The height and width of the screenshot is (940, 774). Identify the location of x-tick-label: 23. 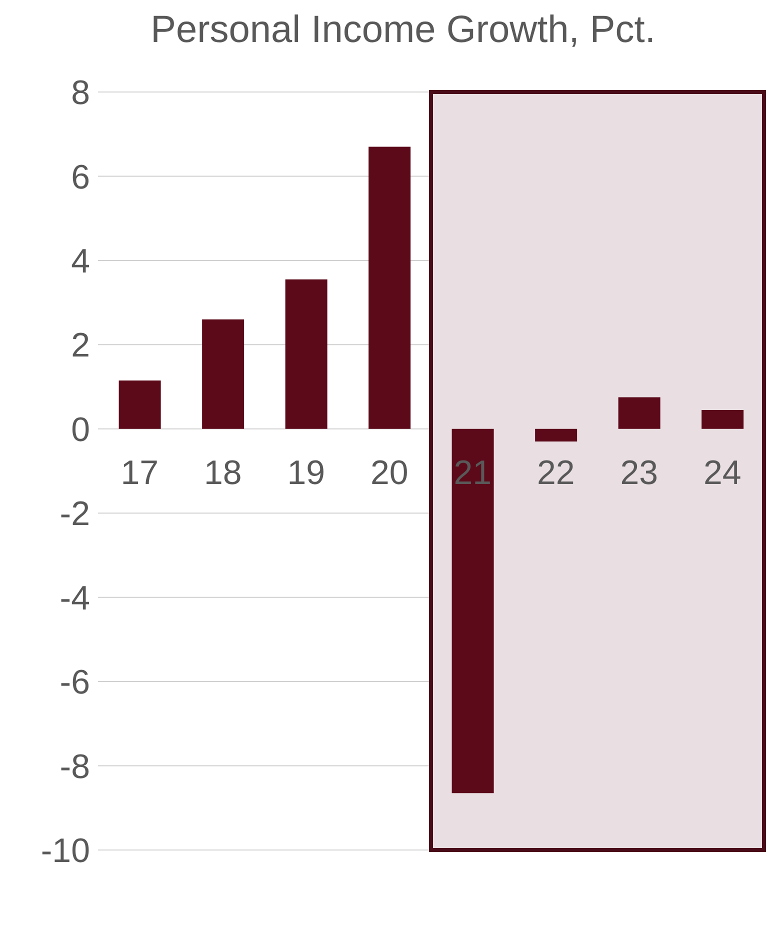
(639, 473).